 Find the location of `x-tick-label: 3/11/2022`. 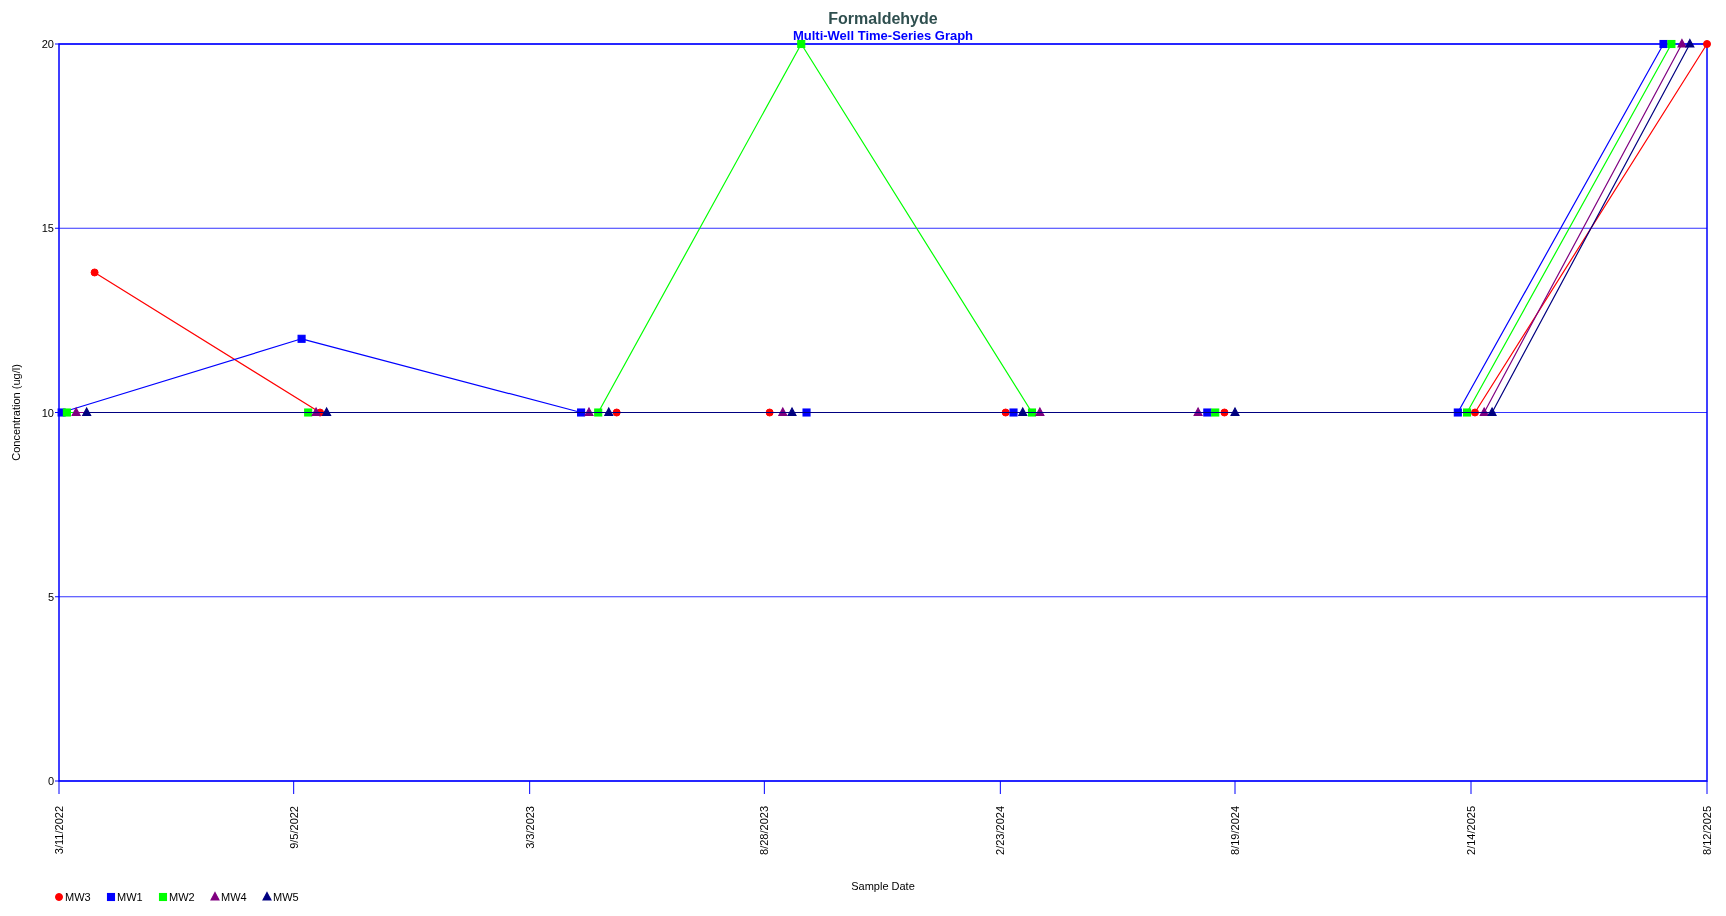

x-tick-label: 3/11/2022 is located at coordinates (59, 830).